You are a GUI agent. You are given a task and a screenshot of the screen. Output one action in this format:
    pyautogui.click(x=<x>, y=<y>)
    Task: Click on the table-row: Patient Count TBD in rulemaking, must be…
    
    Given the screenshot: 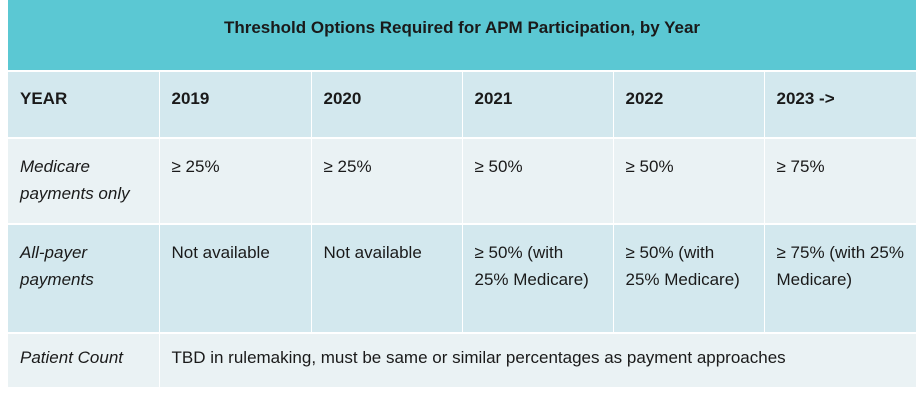 What is the action you would take?
    pyautogui.click(x=462, y=361)
    